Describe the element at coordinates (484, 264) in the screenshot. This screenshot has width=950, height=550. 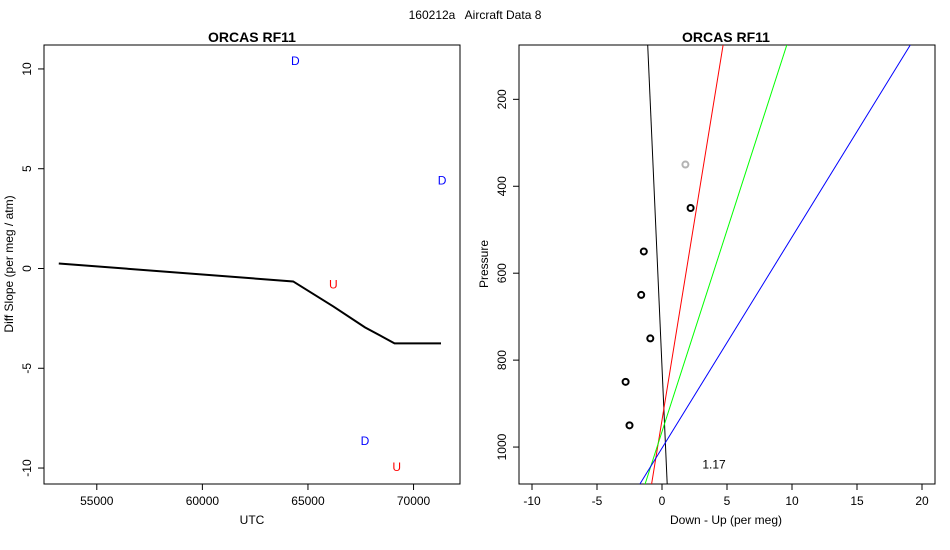
I see `y-axis-label: Pressure` at that location.